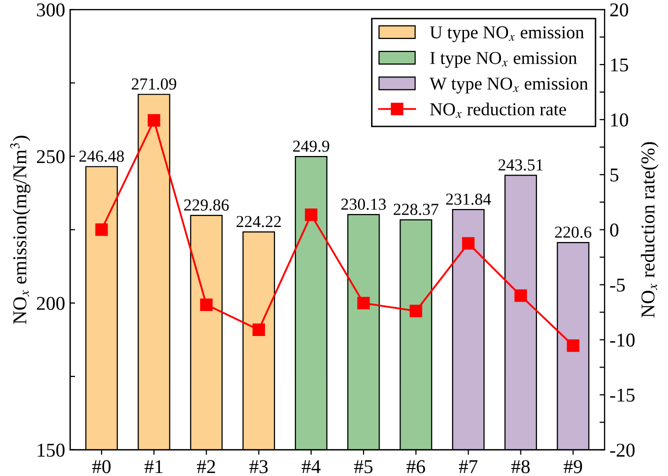 Image resolution: width=668 pixels, height=476 pixels. Describe the element at coordinates (622, 340) in the screenshot. I see `y2-tick-label: -10` at that location.